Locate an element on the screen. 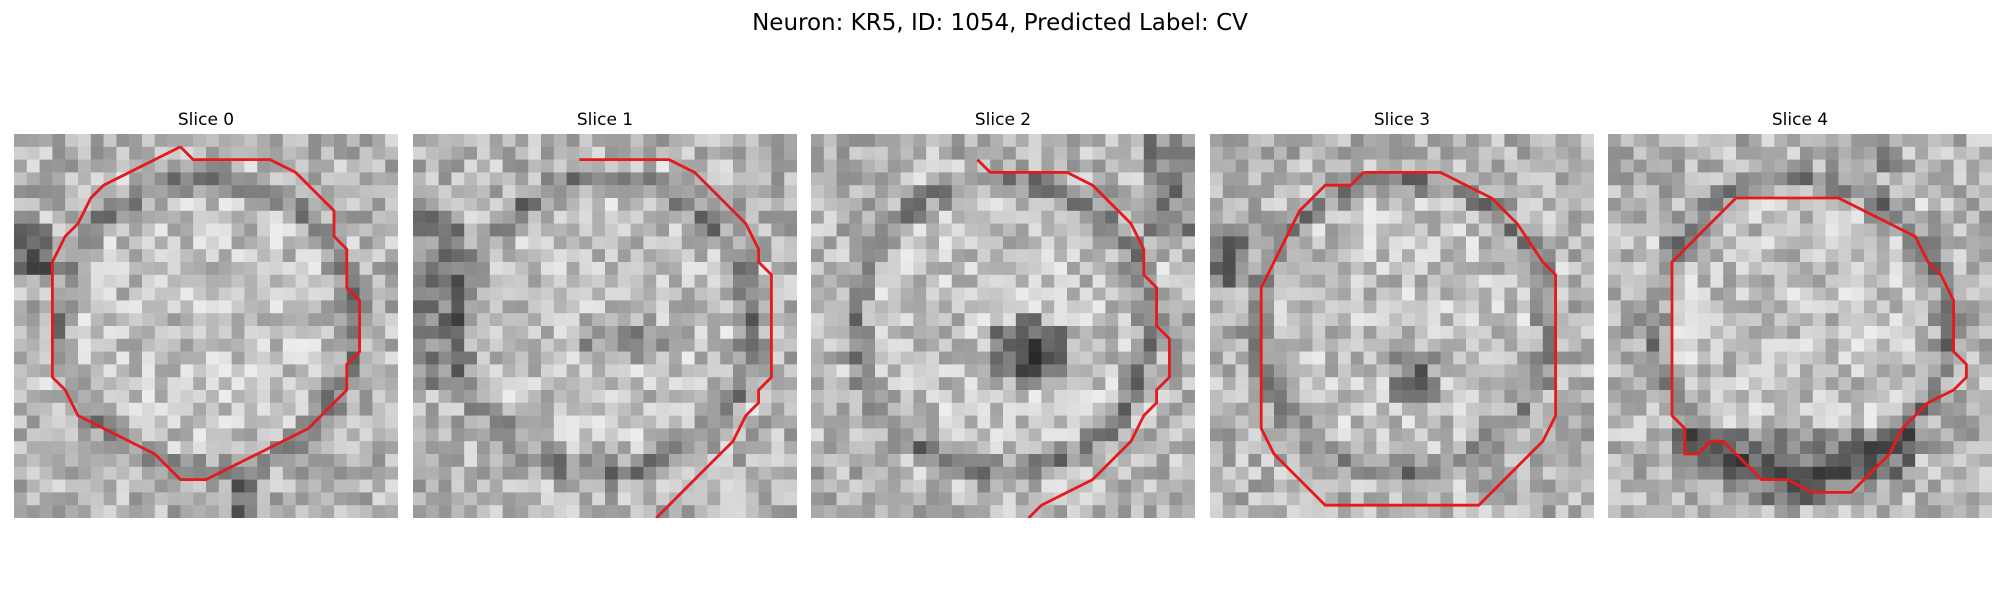  slice-panel-3: Slice 3 is located at coordinates (1402, 313).